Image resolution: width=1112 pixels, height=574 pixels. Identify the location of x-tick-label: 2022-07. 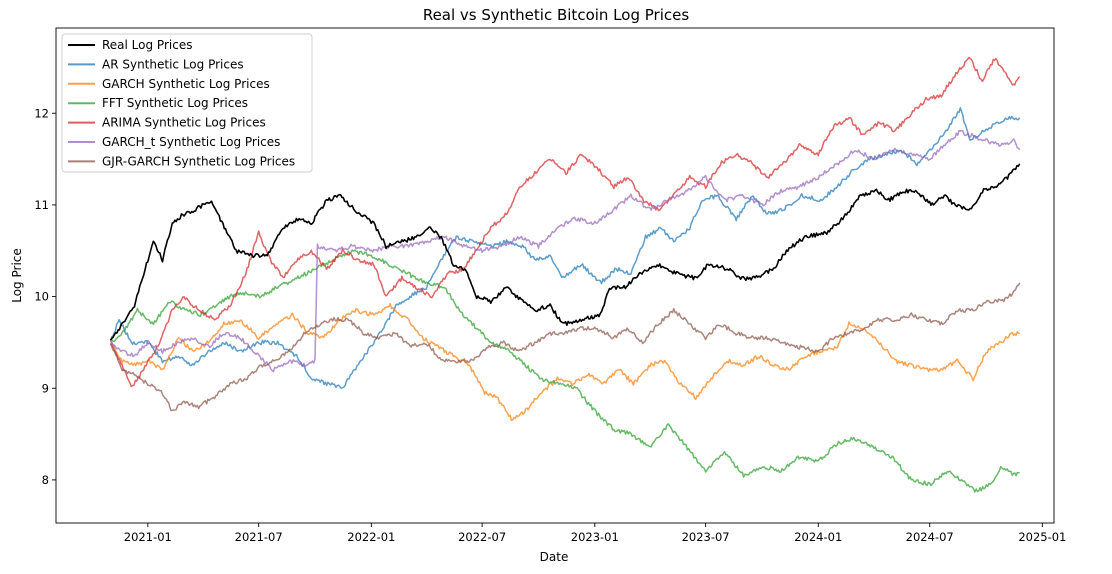
(482, 537).